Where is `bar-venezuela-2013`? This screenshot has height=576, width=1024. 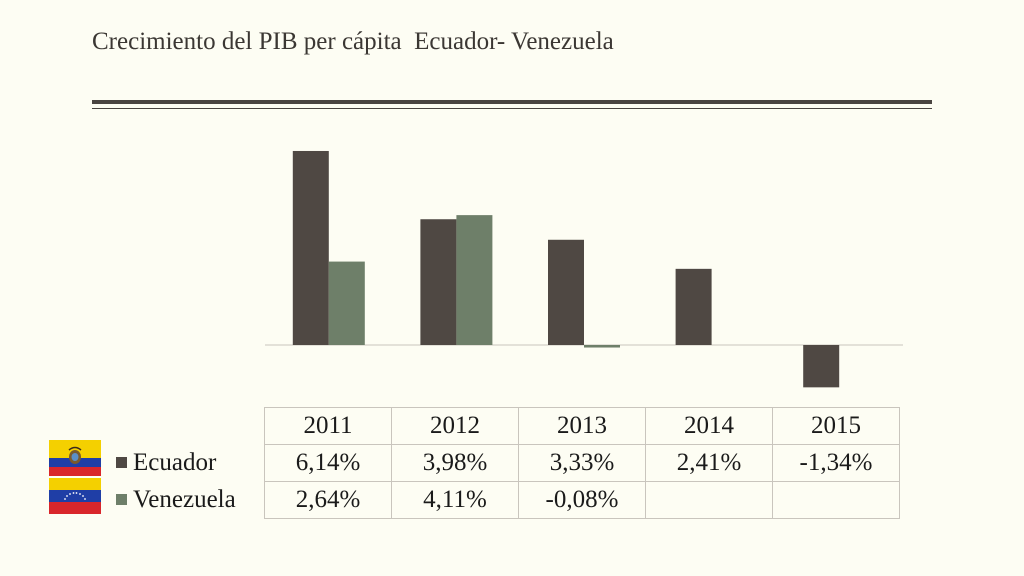 bar-venezuela-2013 is located at coordinates (602, 346).